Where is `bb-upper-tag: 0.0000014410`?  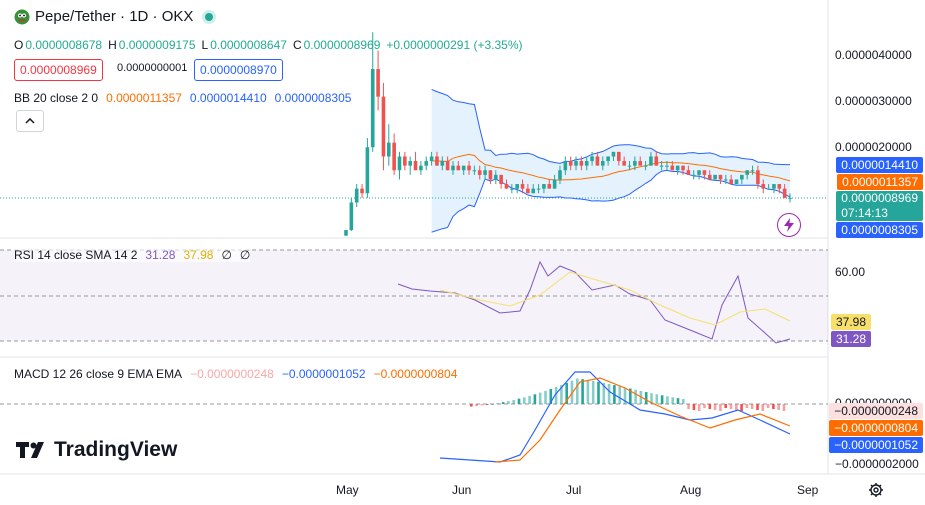 bb-upper-tag: 0.0000014410 is located at coordinates (879, 165).